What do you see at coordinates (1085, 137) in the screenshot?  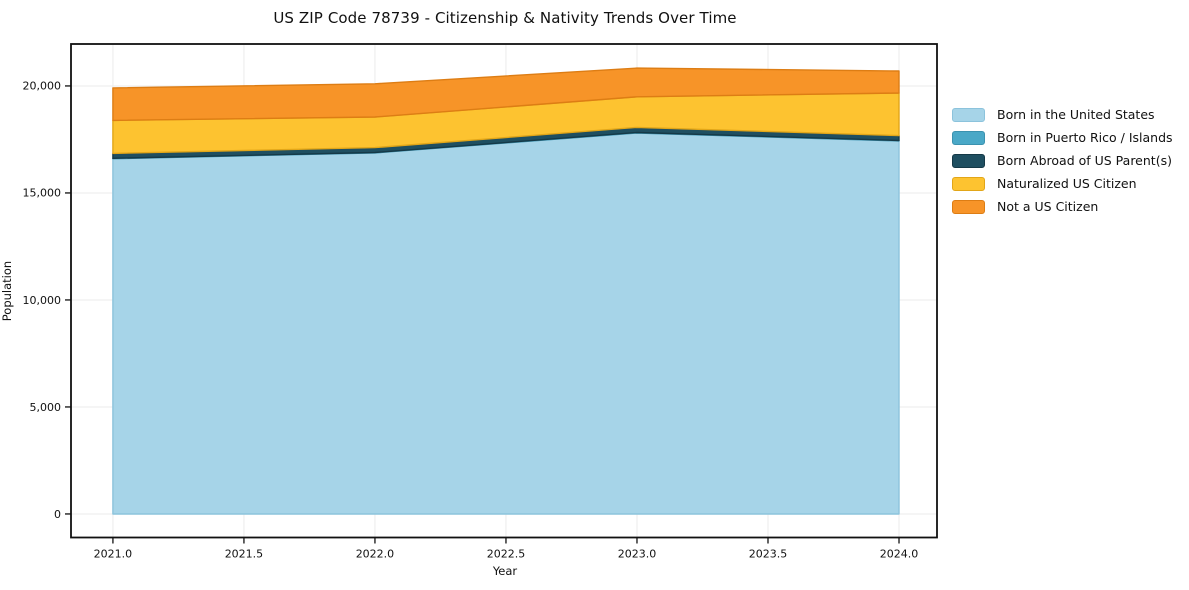 I see `legend-label: Born in Puerto Rico / Islands` at bounding box center [1085, 137].